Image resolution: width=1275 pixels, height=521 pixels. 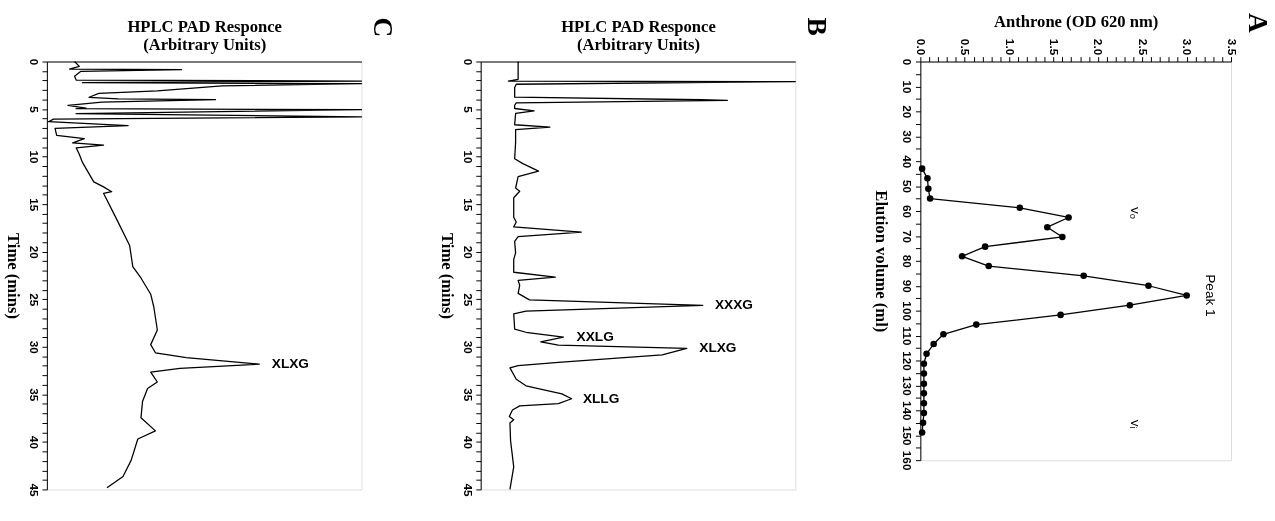 What do you see at coordinates (1010, 47) in the screenshot?
I see `x-tick-label: 1.0` at bounding box center [1010, 47].